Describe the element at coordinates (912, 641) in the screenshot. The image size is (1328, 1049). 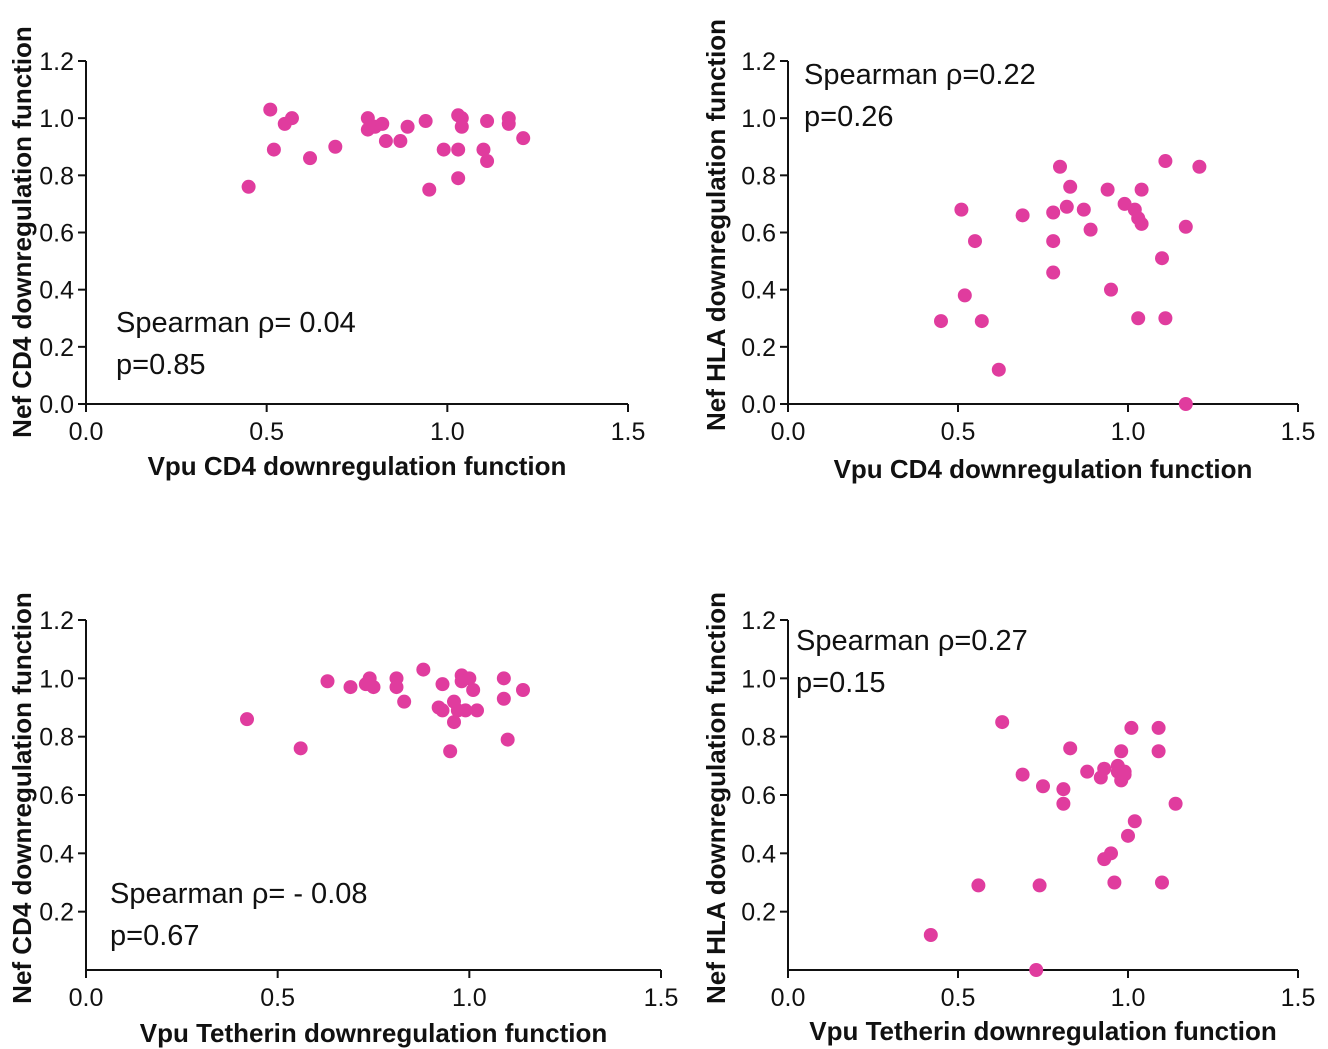
I see `spearman-annotation: Spearman ρ=0.27` at that location.